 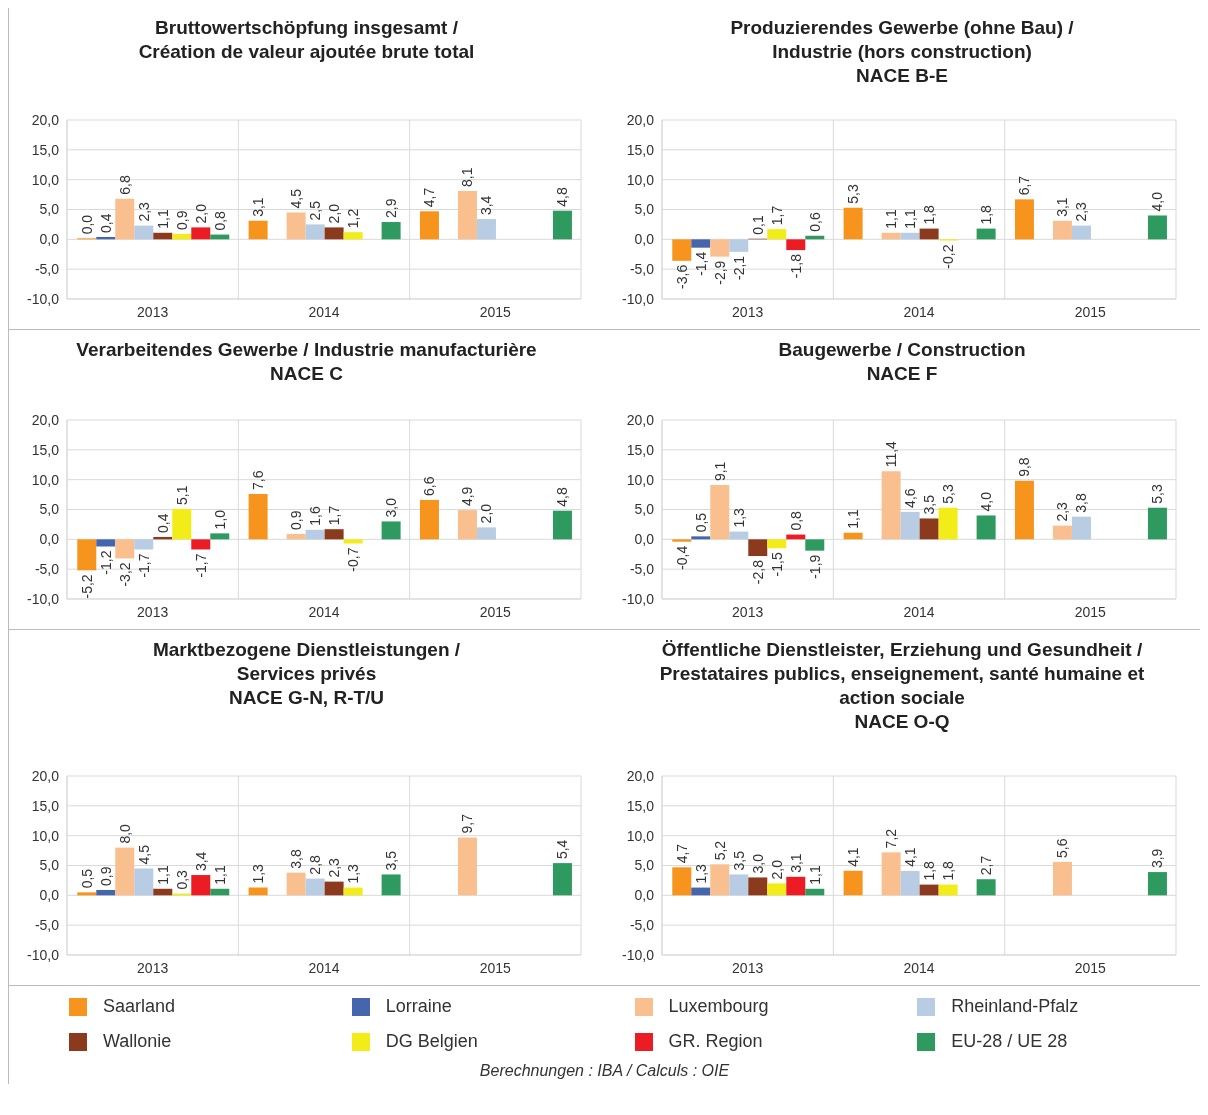 I want to click on data-label: 7,2, so click(x=891, y=838).